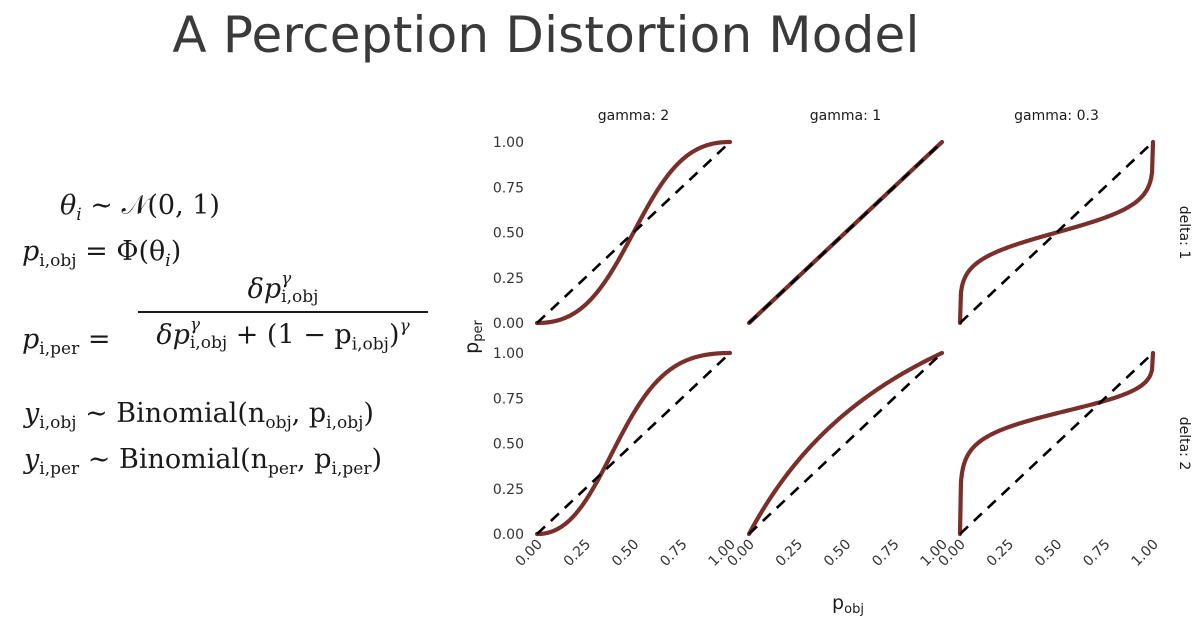 The width and height of the screenshot is (1200, 630). I want to click on equation-p-per-lhs-sub: i,per, so click(59, 349).